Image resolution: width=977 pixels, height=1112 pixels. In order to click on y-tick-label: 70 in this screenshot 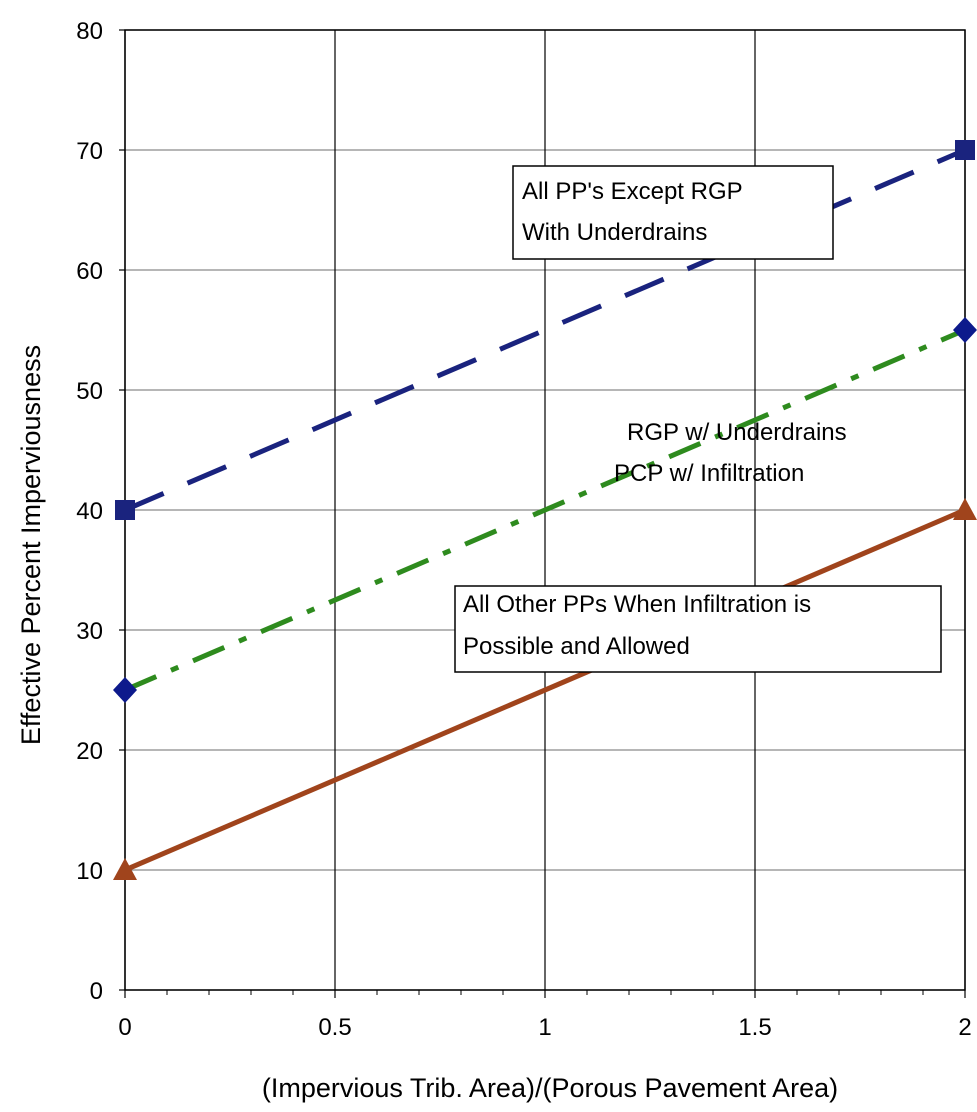, I will do `click(89, 151)`.